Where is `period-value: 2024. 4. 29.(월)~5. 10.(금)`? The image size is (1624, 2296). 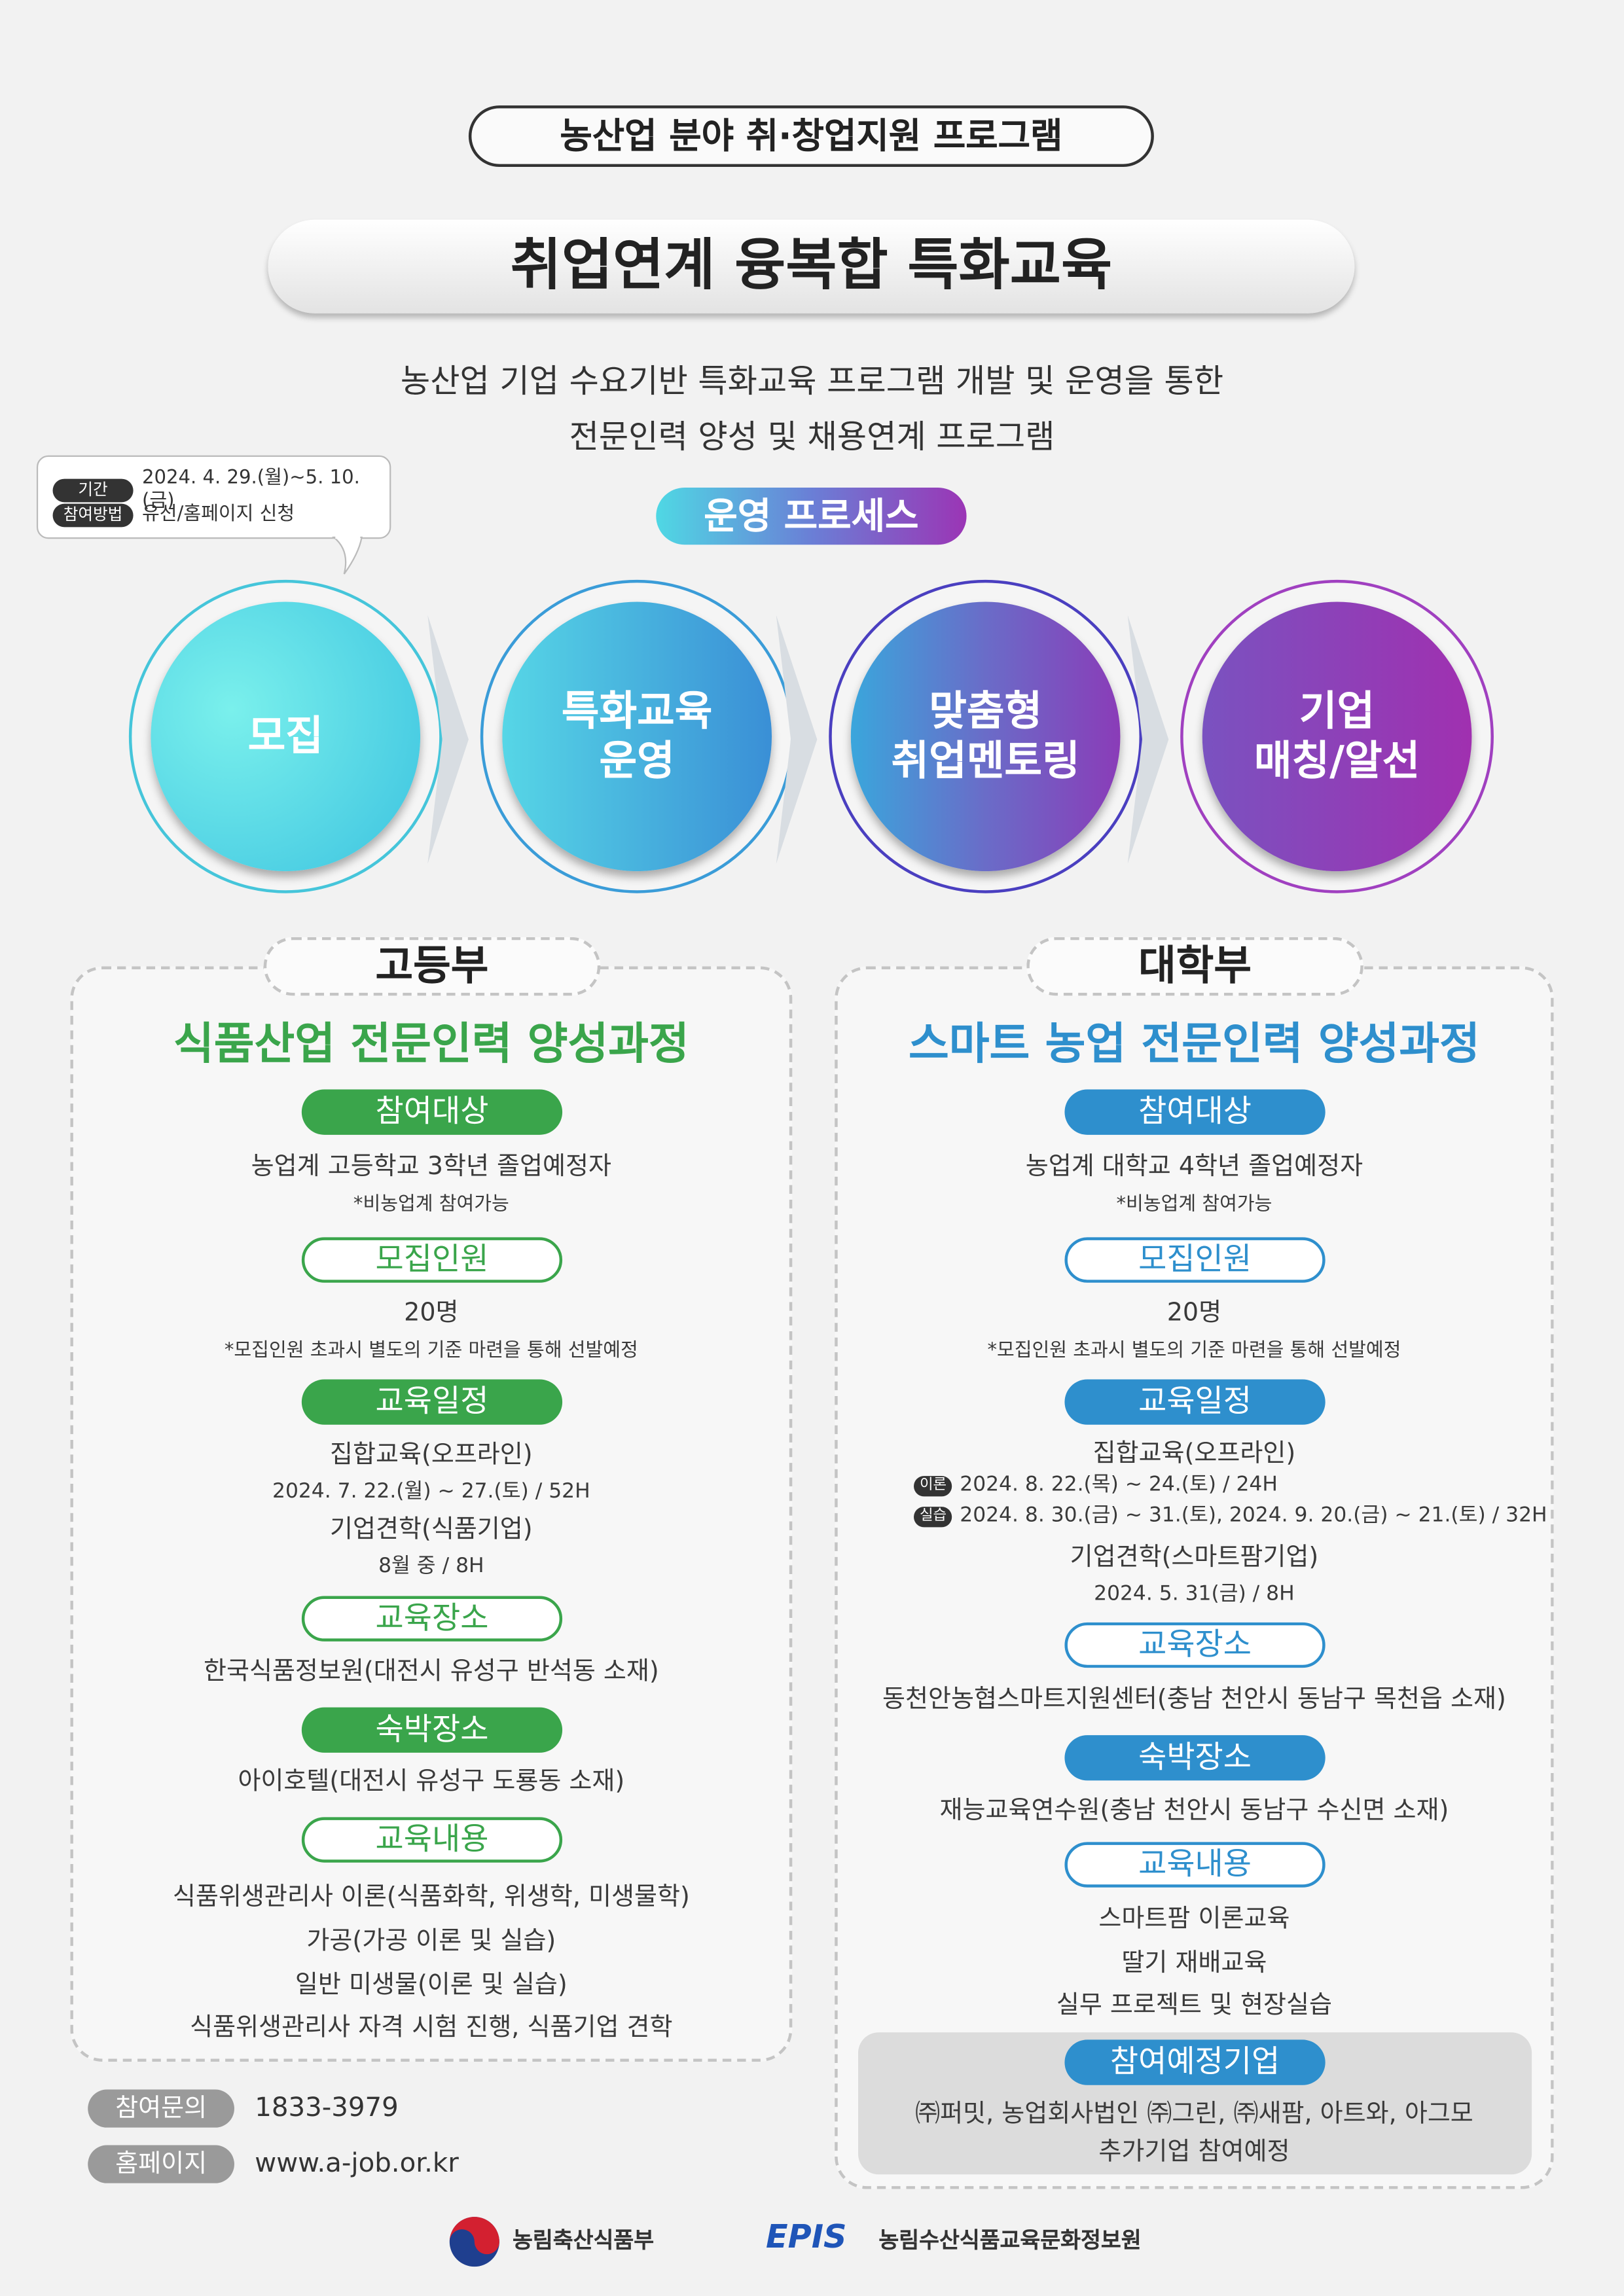 period-value: 2024. 4. 29.(월)~5. 10.(금) is located at coordinates (251, 490).